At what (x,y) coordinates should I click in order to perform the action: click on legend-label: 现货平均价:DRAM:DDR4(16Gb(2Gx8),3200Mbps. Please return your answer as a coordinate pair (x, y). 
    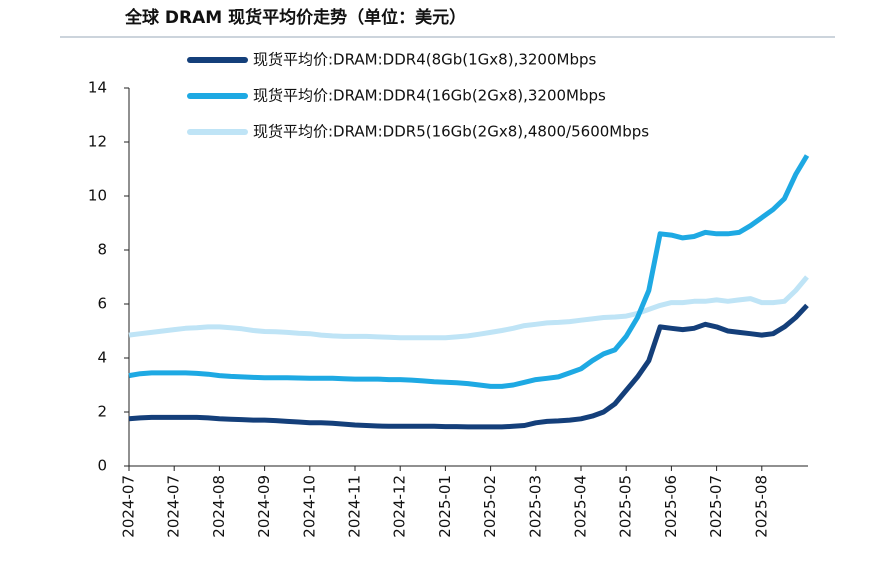
    Looking at the image, I should click on (429, 96).